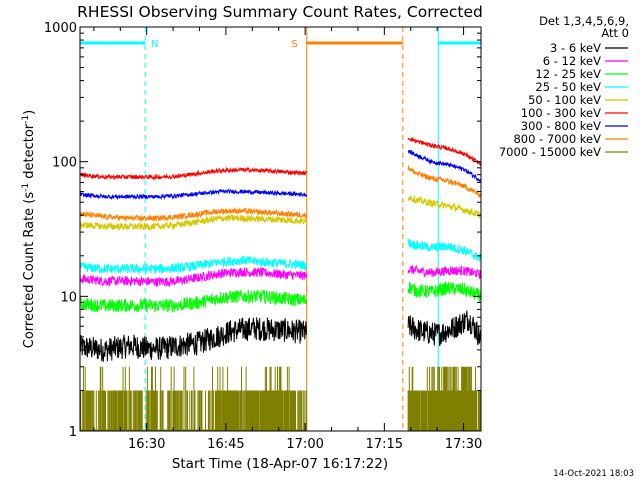 The width and height of the screenshot is (640, 480). I want to click on x-tick-label: 16:45, so click(225, 444).